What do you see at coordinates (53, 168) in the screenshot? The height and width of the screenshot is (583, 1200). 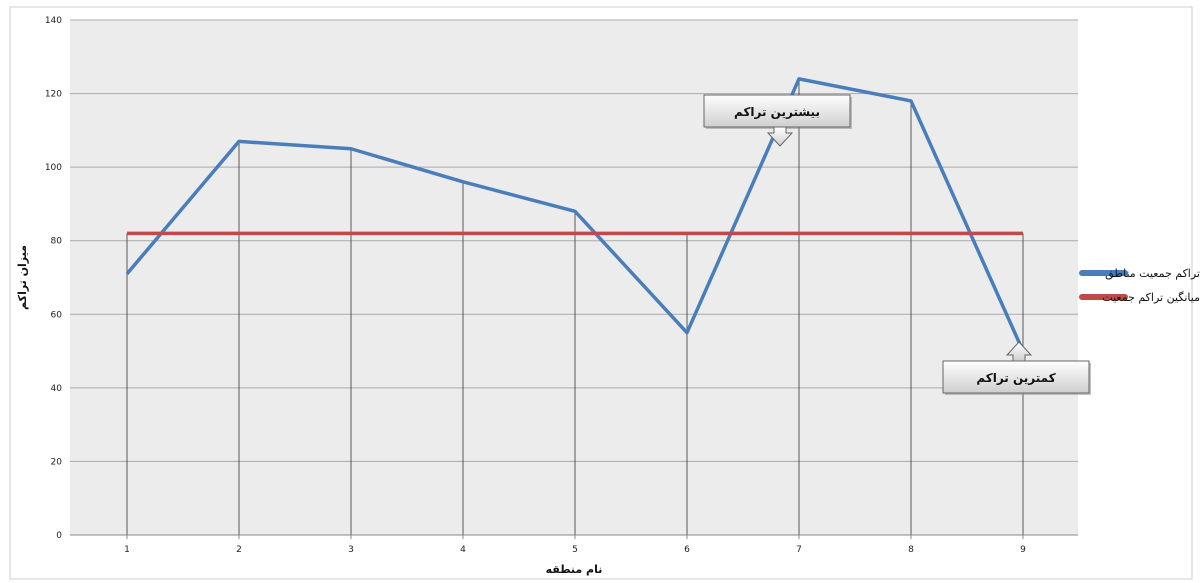 I see `y-tick-label: 100` at bounding box center [53, 168].